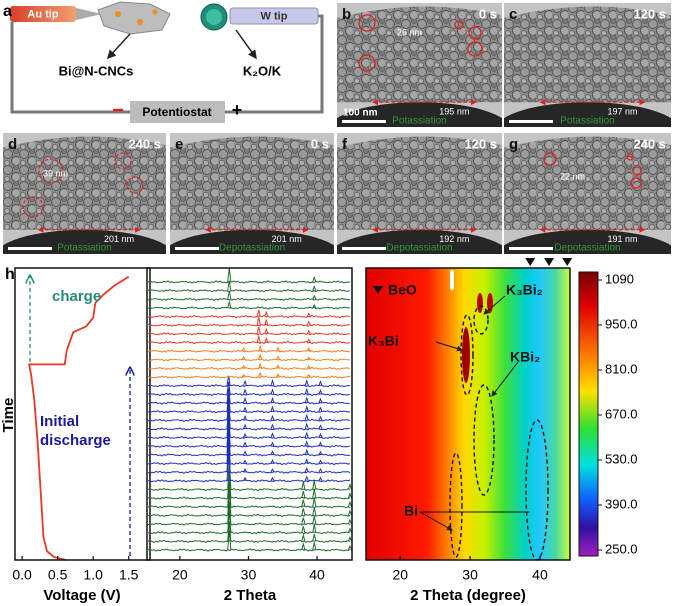 Image resolution: width=674 pixels, height=606 pixels. What do you see at coordinates (411, 511) in the screenshot?
I see `annotation: Bi` at bounding box center [411, 511].